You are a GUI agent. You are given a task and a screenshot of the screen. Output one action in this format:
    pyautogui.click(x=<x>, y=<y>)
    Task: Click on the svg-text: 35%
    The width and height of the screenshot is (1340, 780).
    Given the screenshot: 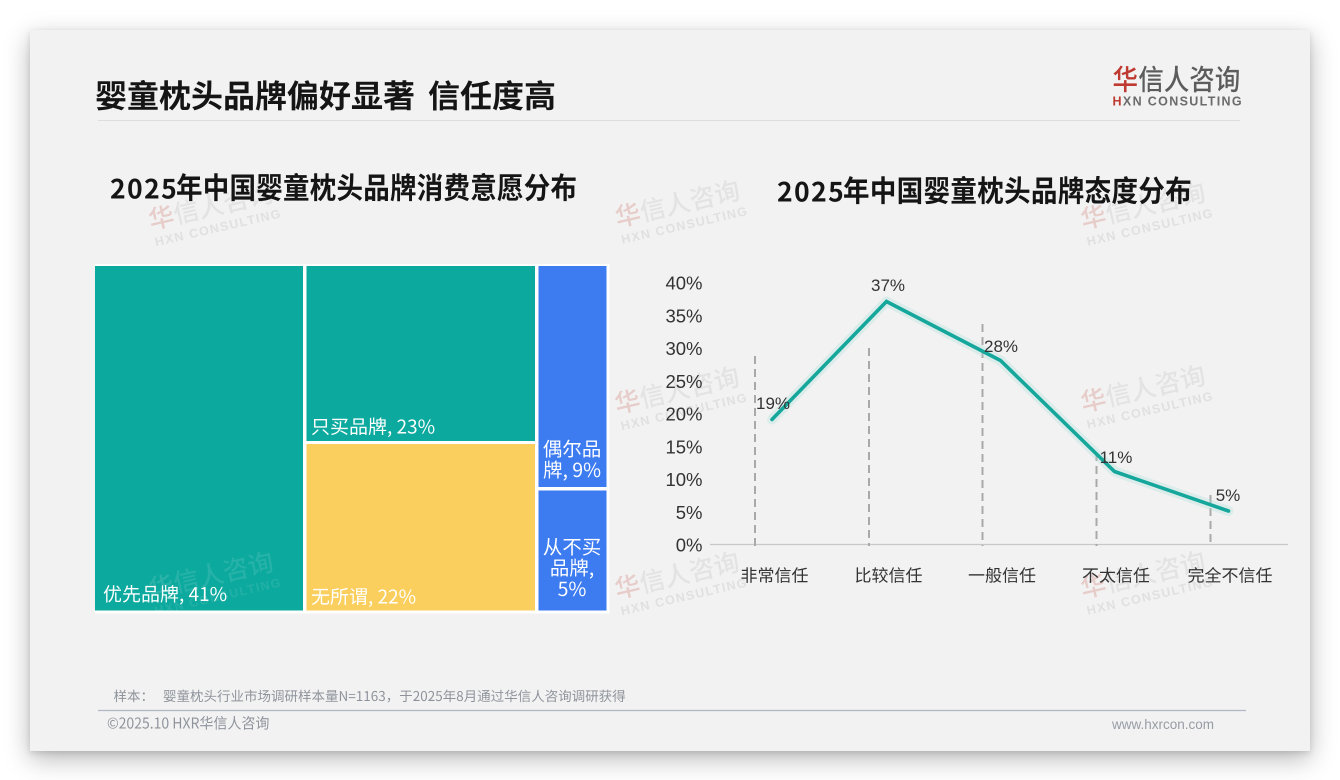 What is the action you would take?
    pyautogui.click(x=683, y=315)
    